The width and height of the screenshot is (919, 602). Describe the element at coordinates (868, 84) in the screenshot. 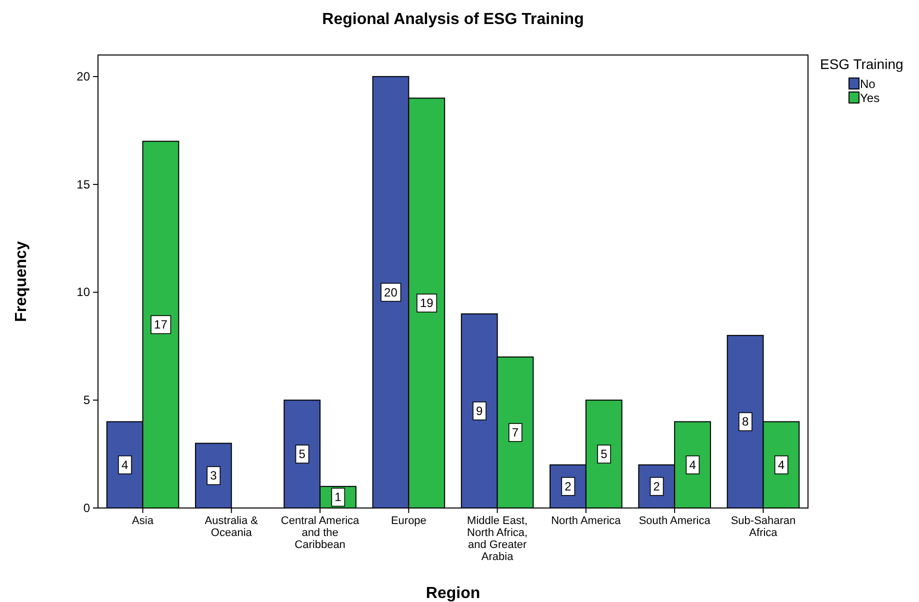

I see `legend-label: No` at that location.